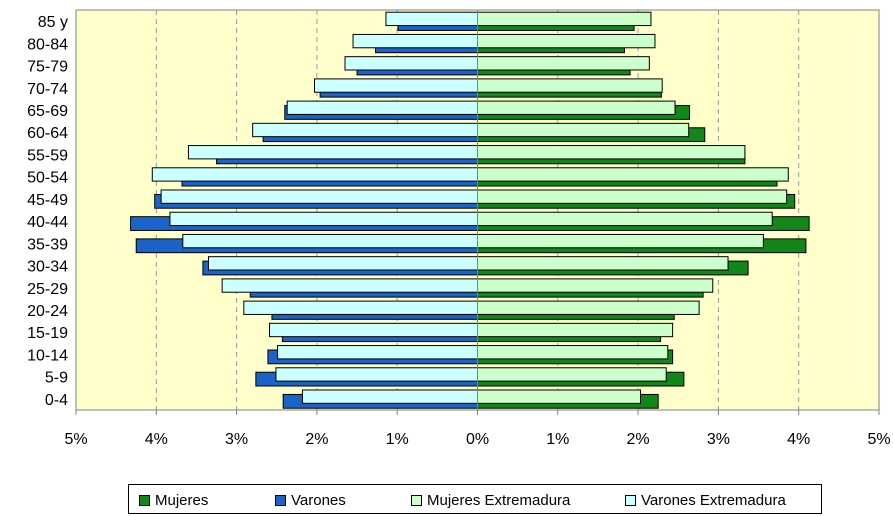 The image size is (893, 516). Describe the element at coordinates (47, 111) in the screenshot. I see `y-tick-label: 65-69` at that location.